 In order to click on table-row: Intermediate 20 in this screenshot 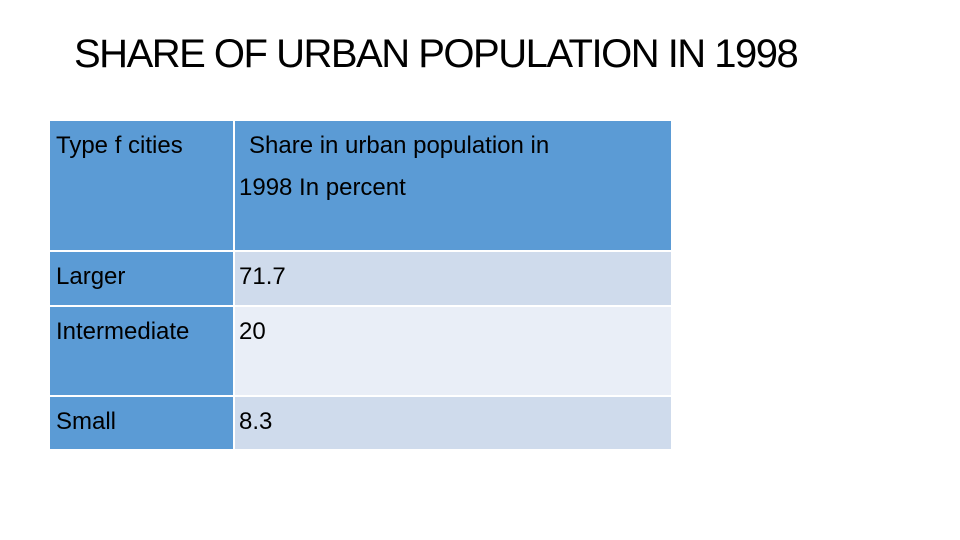, I will do `click(360, 351)`.